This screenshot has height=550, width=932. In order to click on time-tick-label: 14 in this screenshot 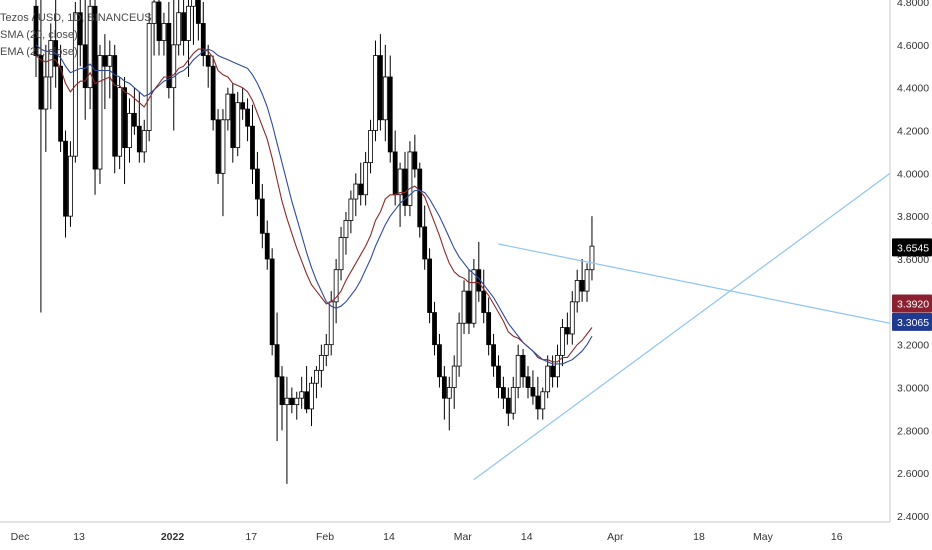, I will do `click(527, 537)`.